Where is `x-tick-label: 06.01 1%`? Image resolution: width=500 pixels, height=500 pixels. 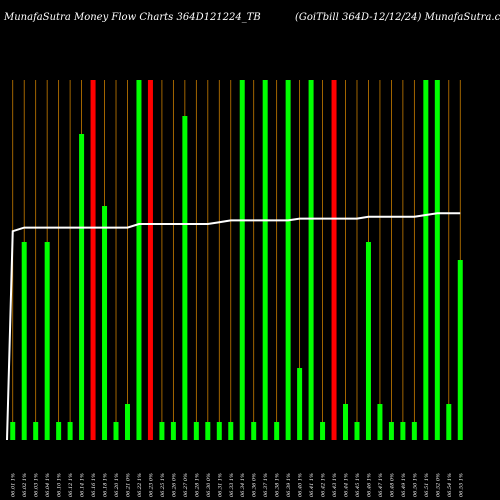 x-tick-label: 06.01 1% is located at coordinates (14, 485).